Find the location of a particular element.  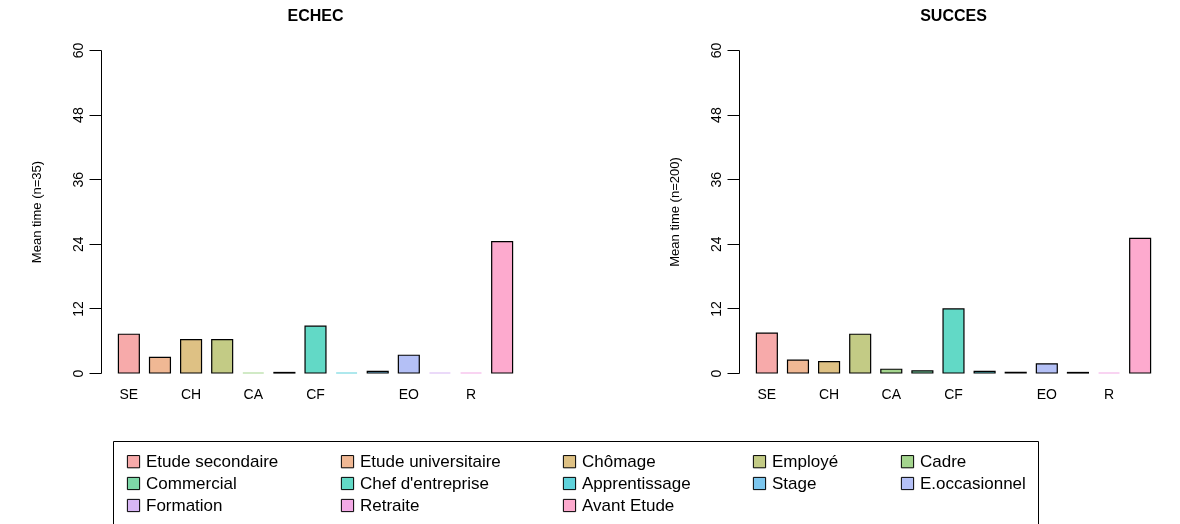

y-axis-title: Mean time (n=200) is located at coordinates (674, 212).